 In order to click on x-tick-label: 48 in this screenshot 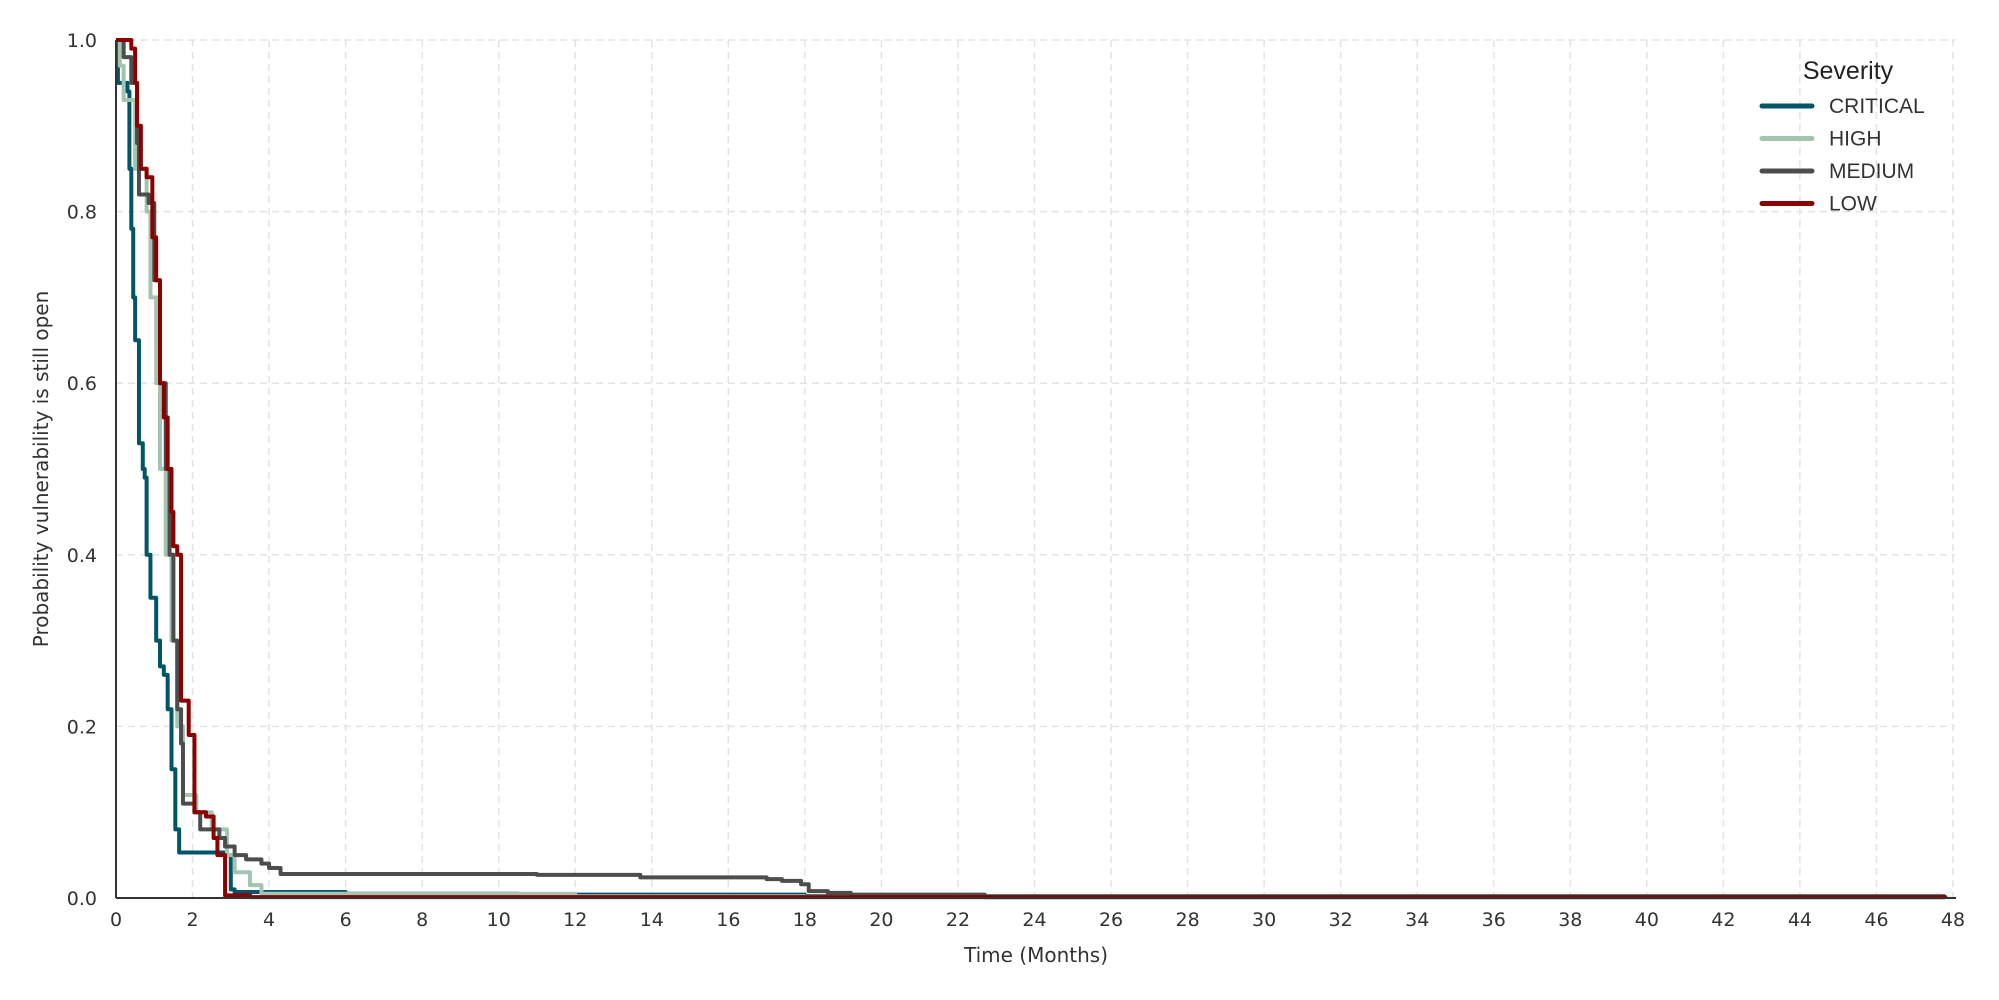, I will do `click(1953, 920)`.